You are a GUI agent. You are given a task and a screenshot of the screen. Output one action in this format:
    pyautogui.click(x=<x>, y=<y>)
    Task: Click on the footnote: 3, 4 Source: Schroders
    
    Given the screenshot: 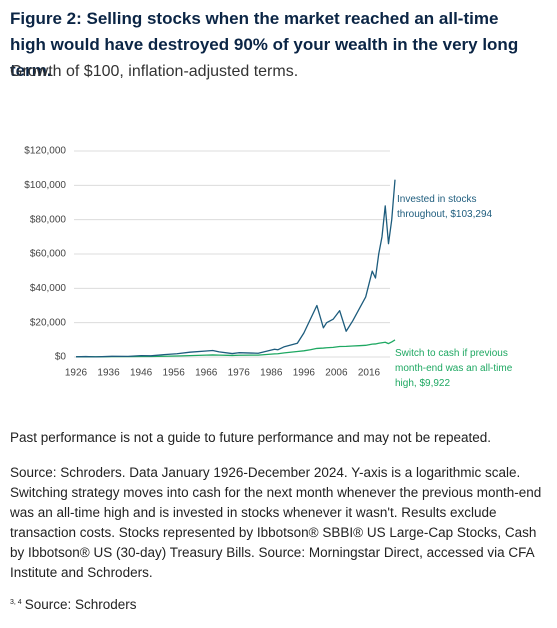 What is the action you would take?
    pyautogui.click(x=73, y=604)
    